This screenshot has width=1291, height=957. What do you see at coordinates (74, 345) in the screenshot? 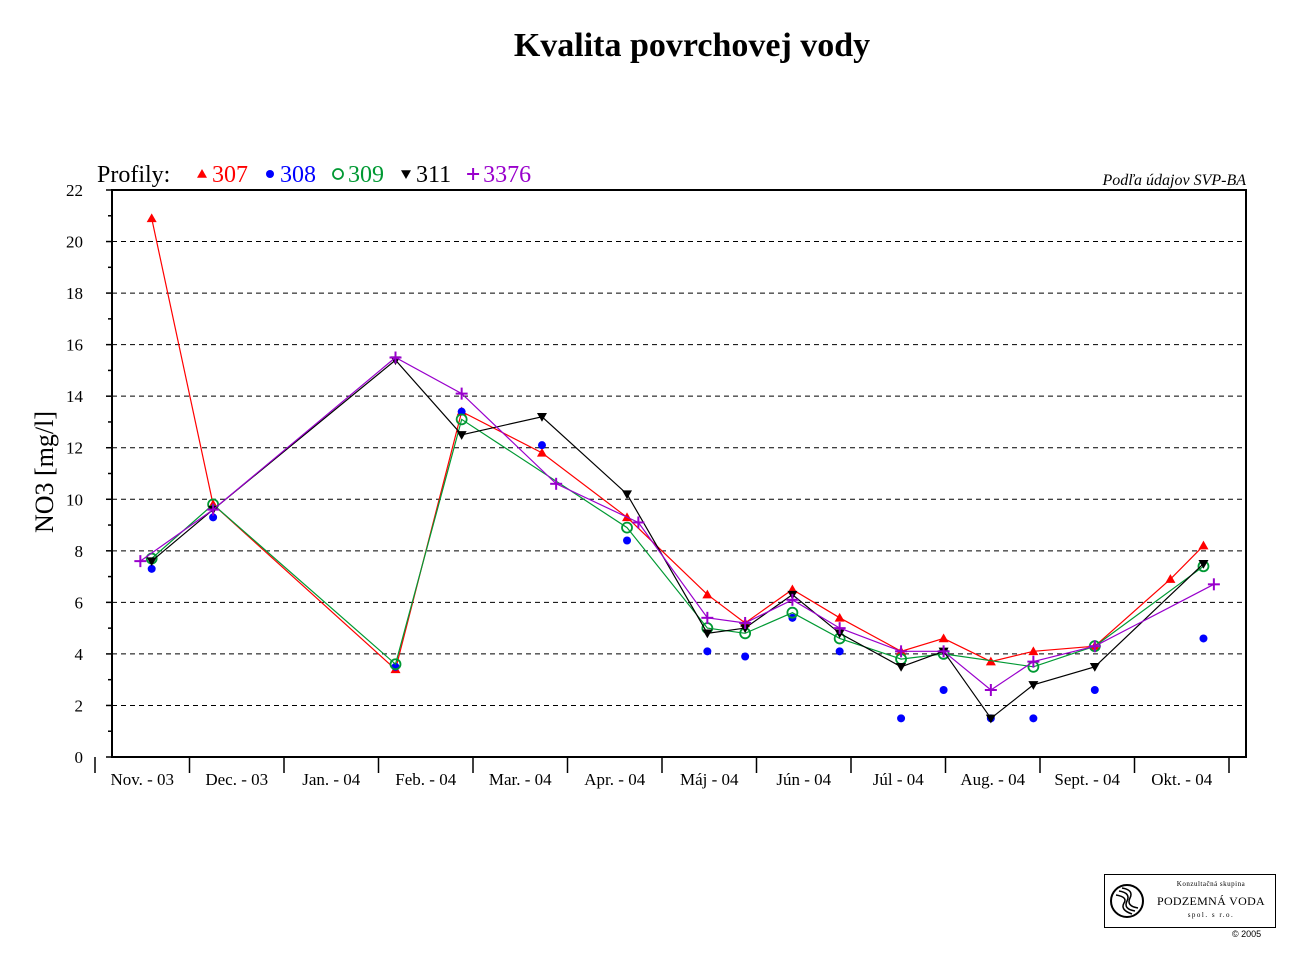
I see `y-tick-label: 16` at bounding box center [74, 345].